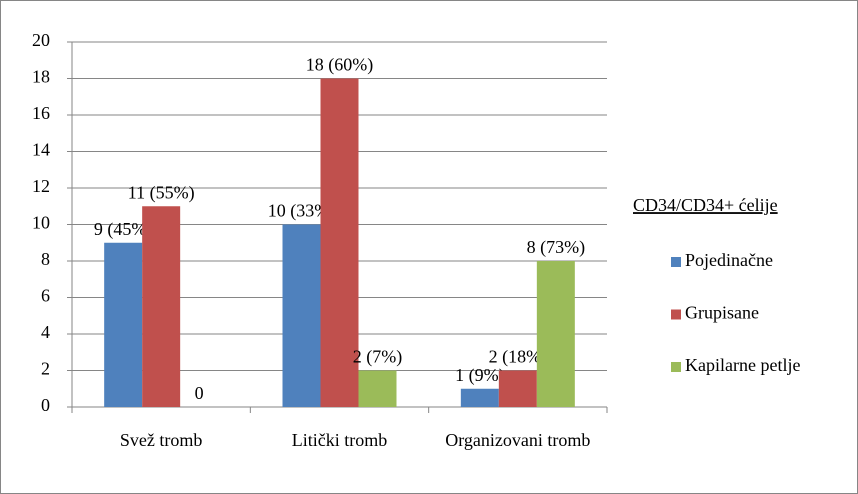  Describe the element at coordinates (41, 223) in the screenshot. I see `y-tick-label: 10` at that location.